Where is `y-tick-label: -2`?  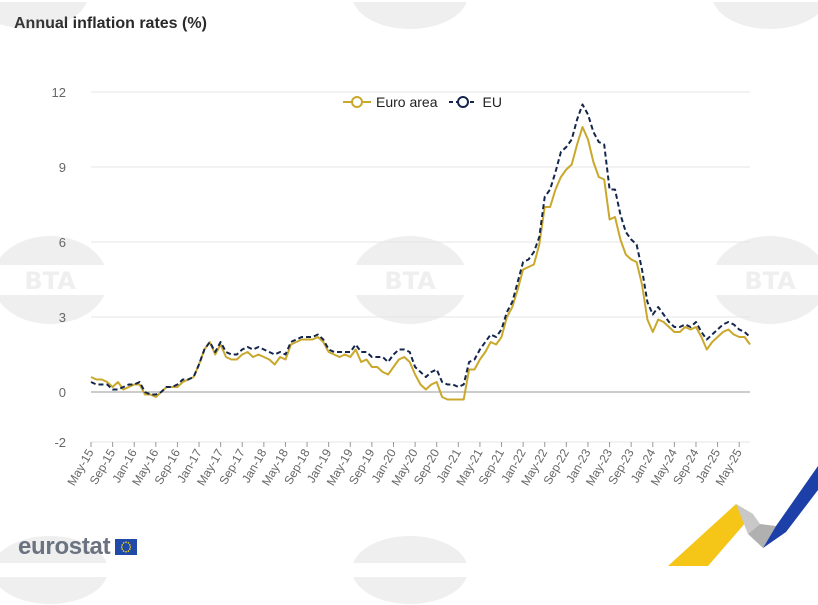
y-tick-label: -2 is located at coordinates (60, 442).